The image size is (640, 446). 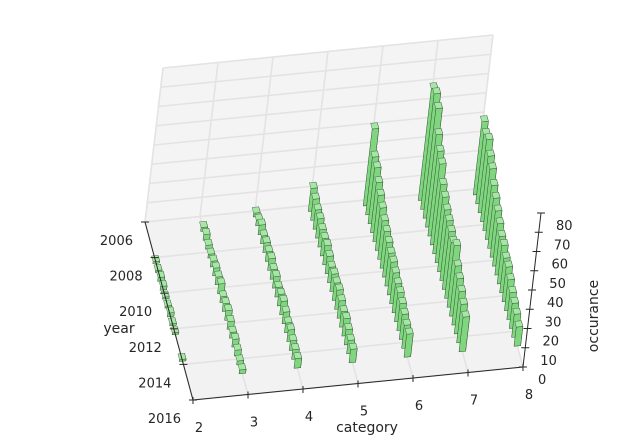 I want to click on x-tick-label: 2, so click(x=199, y=428).